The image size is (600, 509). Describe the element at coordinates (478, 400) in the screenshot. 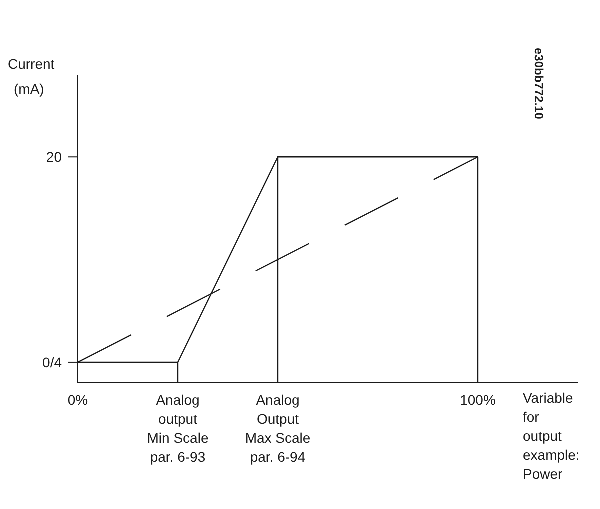

I see `x-tick-label: 100%` at that location.